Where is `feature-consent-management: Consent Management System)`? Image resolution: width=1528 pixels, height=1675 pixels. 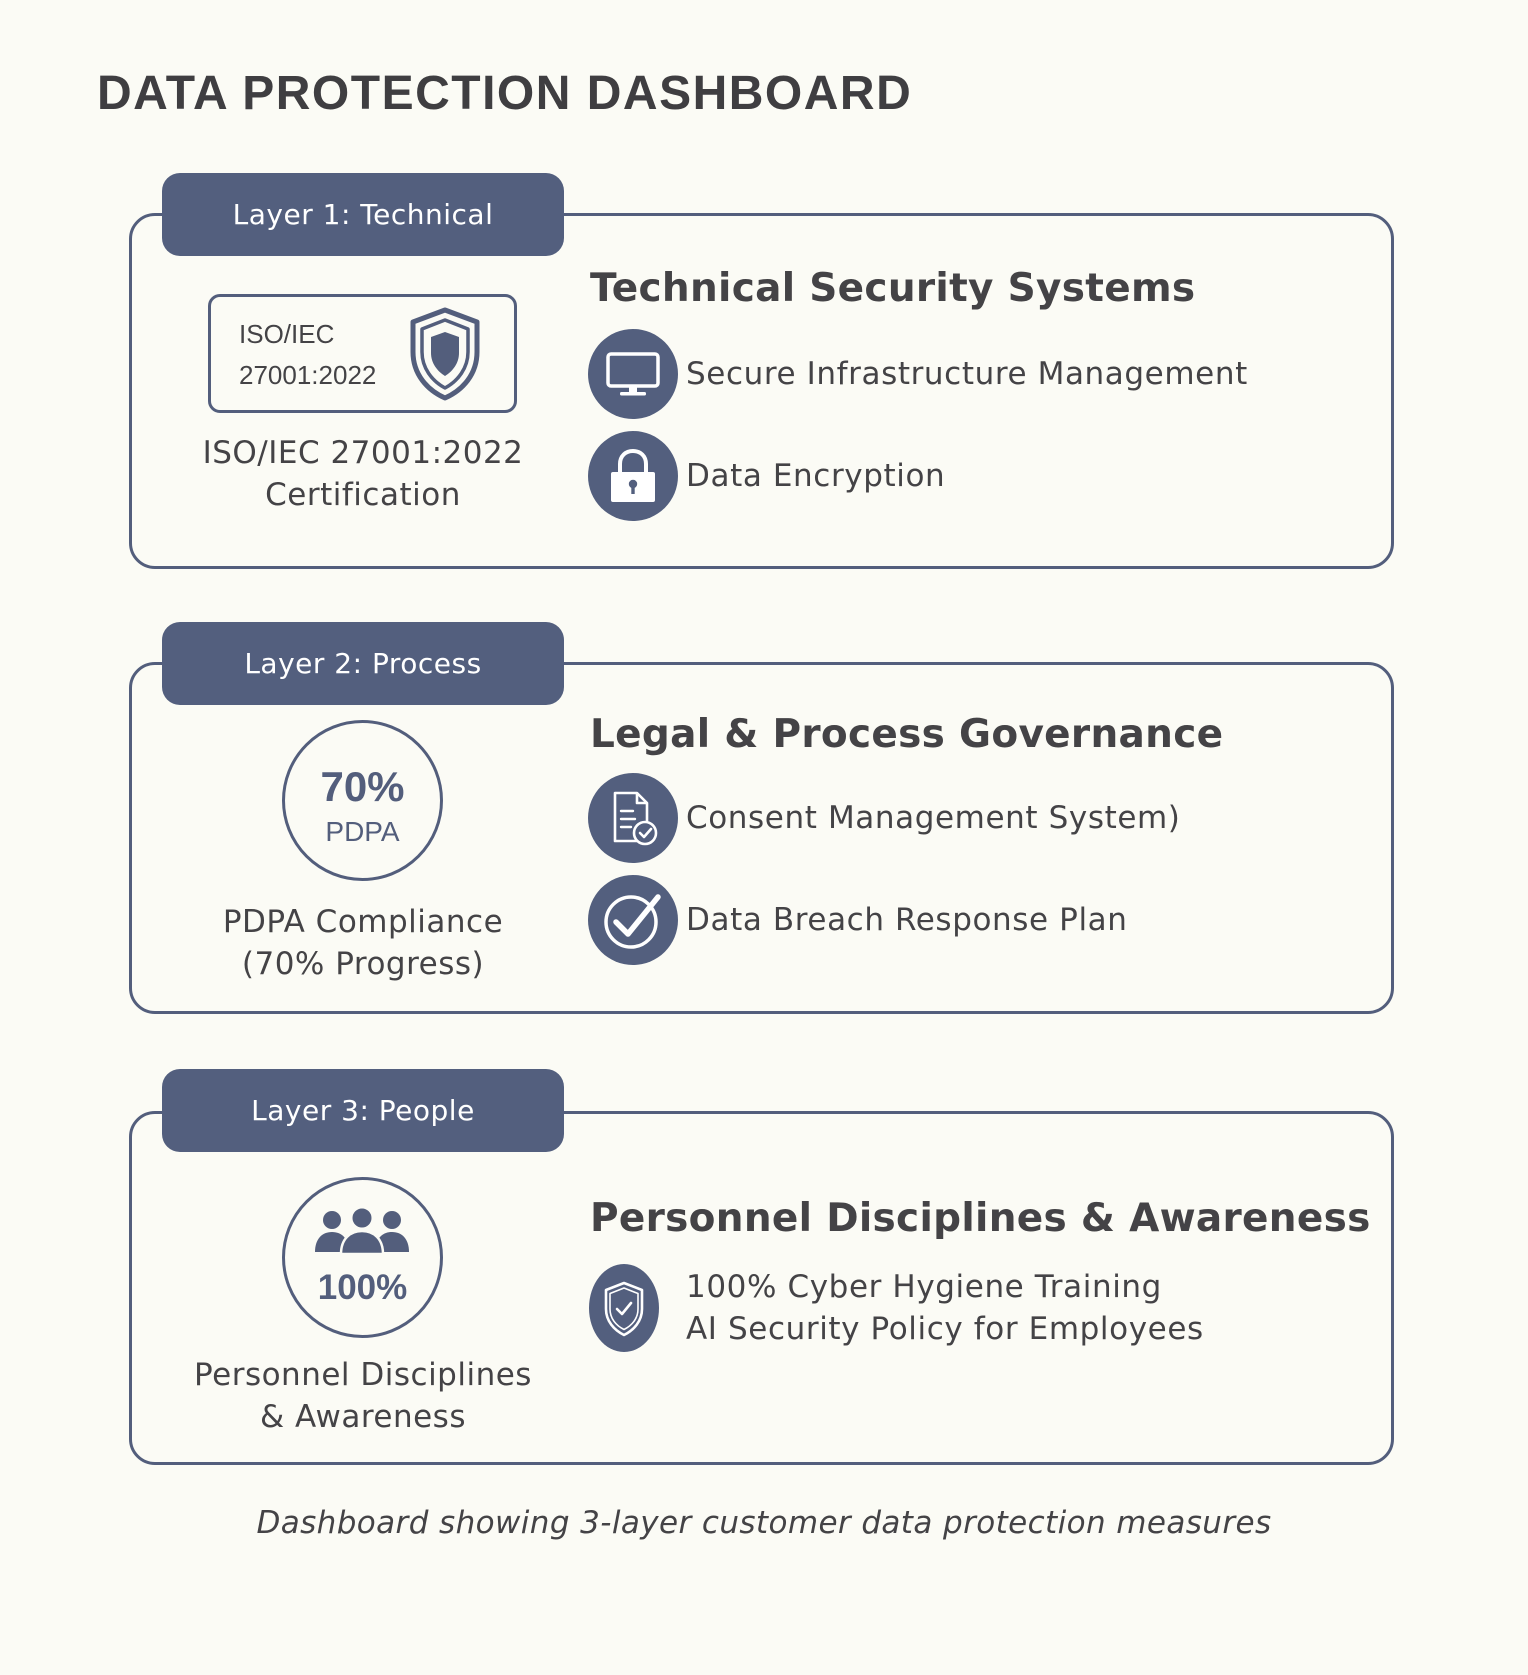
feature-consent-management: Consent Management System) is located at coordinates (884, 818).